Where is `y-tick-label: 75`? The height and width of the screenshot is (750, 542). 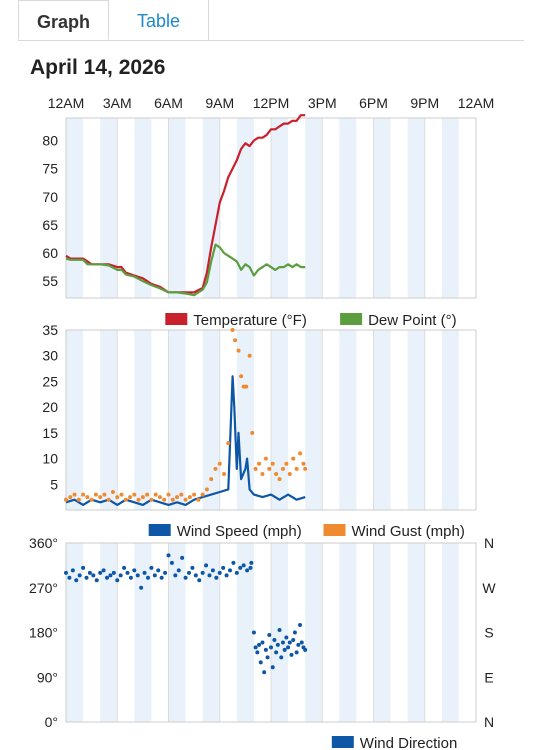 y-tick-label: 75 is located at coordinates (50, 169).